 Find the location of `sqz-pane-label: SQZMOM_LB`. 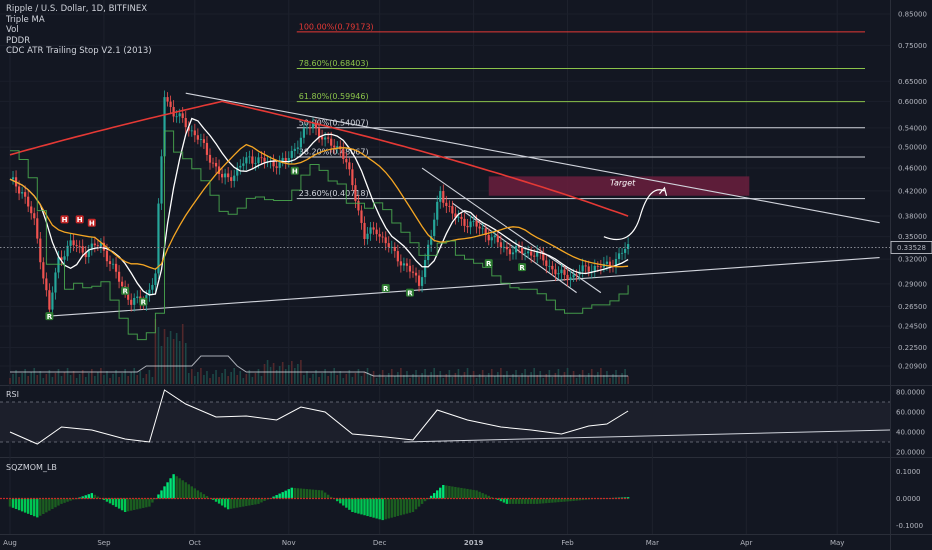

sqz-pane-label: SQZMOM_LB is located at coordinates (31, 467).